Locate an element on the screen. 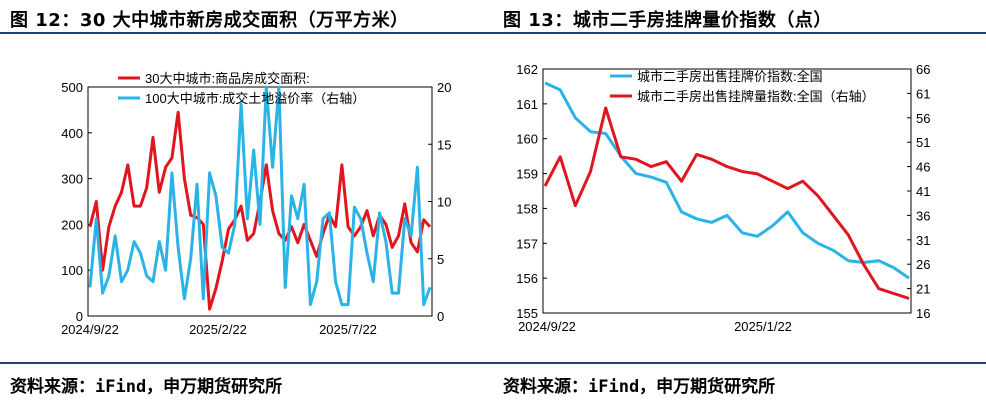  right-left-tick-label: 161 is located at coordinates (527, 104).